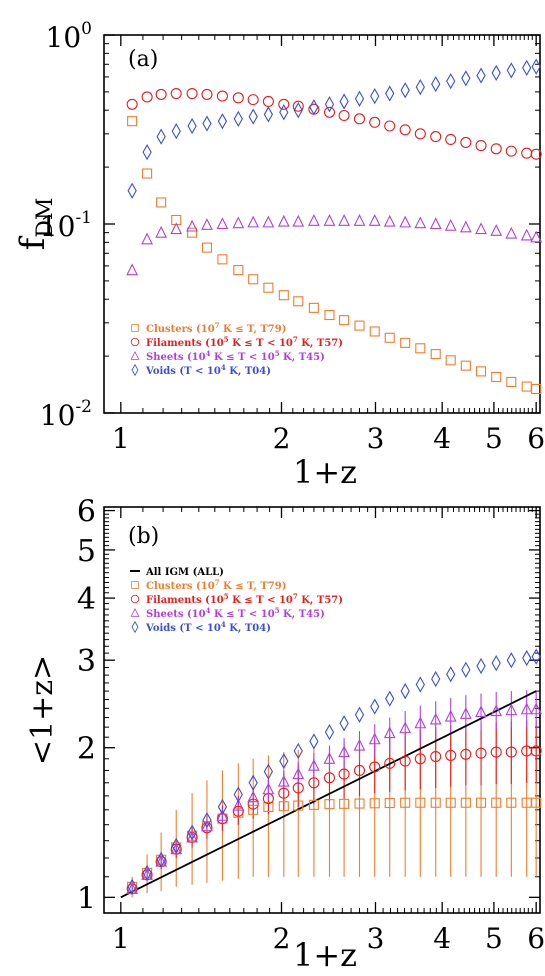  Describe the element at coordinates (235, 356) in the screenshot. I see `legend-sheets-label: Sheets (104 K ≤ T < 105 K, T45)` at that location.